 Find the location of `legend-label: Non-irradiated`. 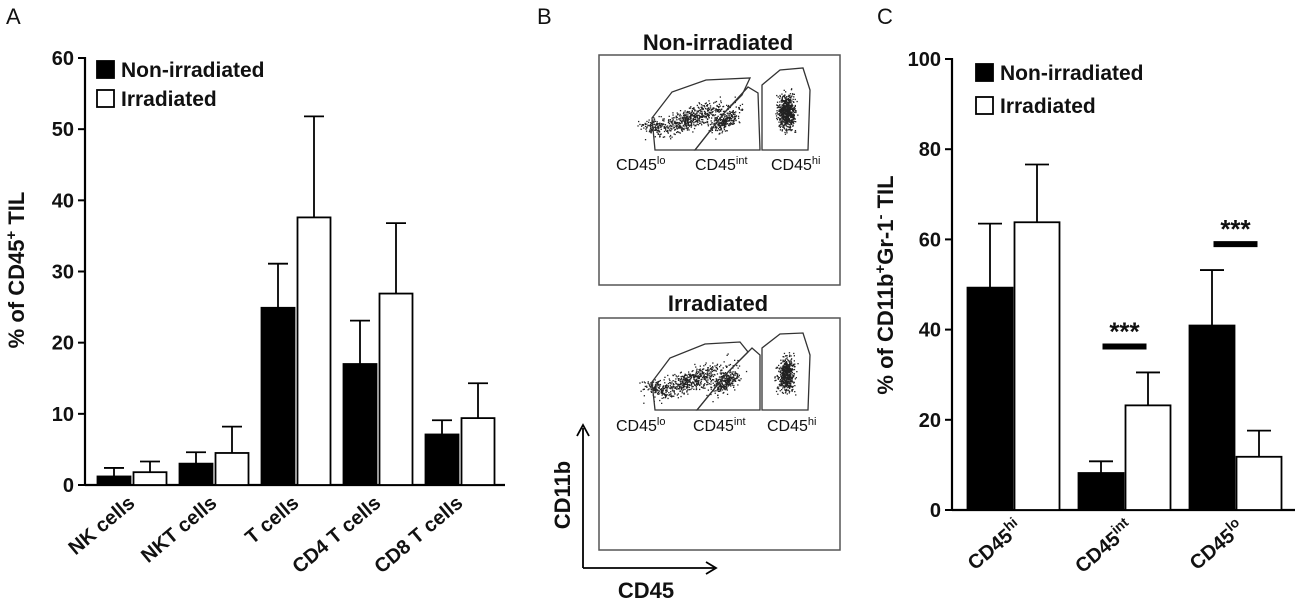

legend-label: Non-irradiated is located at coordinates (1072, 73).